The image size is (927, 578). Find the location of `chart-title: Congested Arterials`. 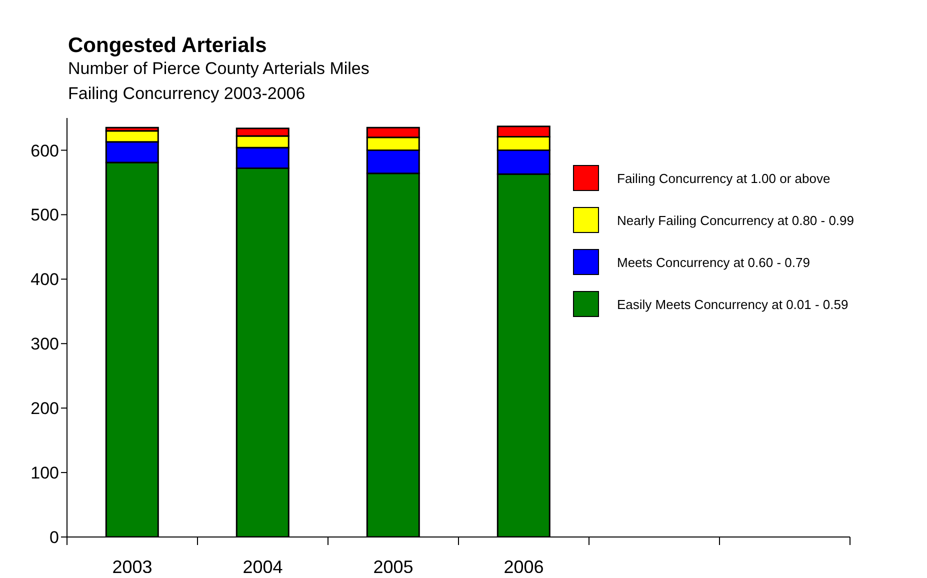

chart-title: Congested Arterials is located at coordinates (167, 46).